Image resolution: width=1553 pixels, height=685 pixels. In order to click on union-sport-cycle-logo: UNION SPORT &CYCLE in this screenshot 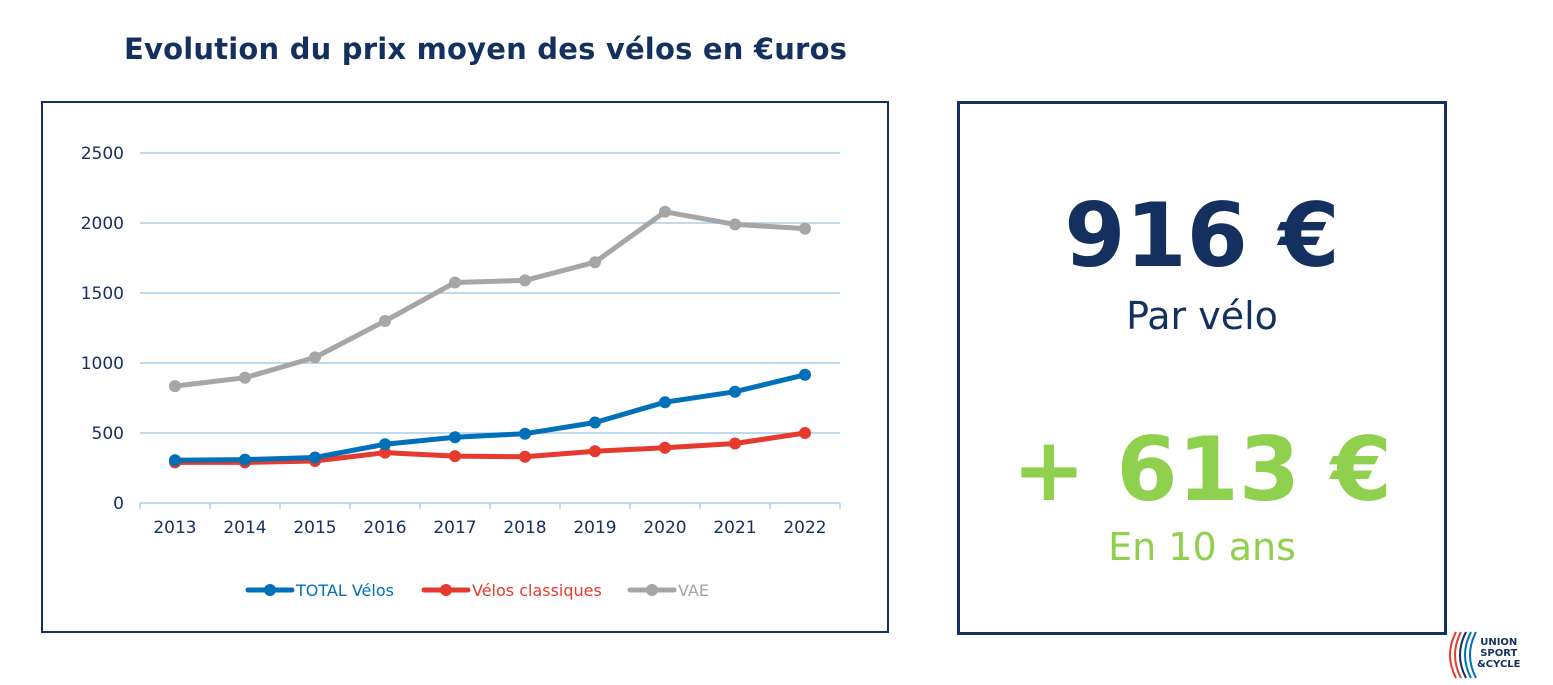, I will do `click(1496, 655)`.